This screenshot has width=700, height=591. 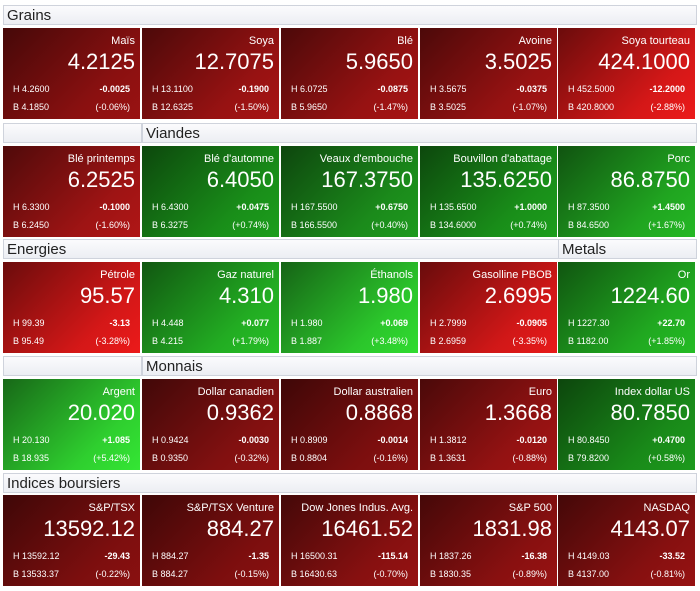 I want to click on percent-change: (-1.50%), so click(x=251, y=107).